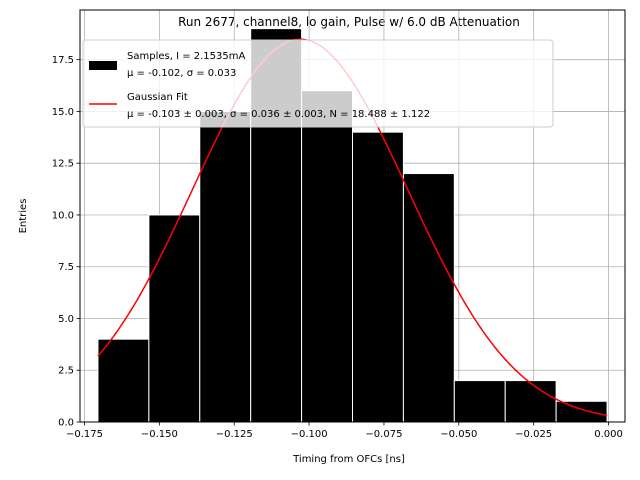 The image size is (640, 480). What do you see at coordinates (66, 423) in the screenshot?
I see `y-tick-label: 0.0` at bounding box center [66, 423].